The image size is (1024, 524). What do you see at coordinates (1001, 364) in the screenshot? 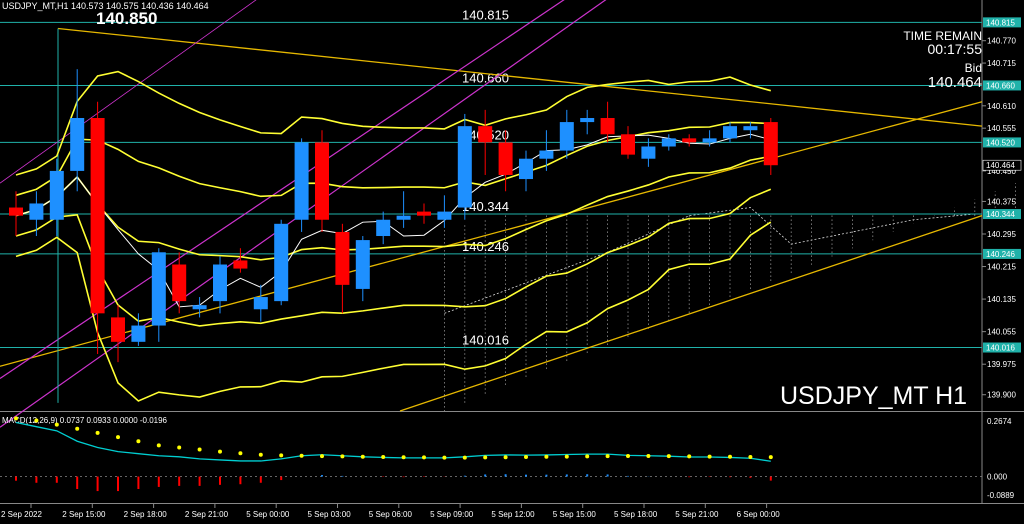
I see `price-tick-label: 139.975` at bounding box center [1001, 364].